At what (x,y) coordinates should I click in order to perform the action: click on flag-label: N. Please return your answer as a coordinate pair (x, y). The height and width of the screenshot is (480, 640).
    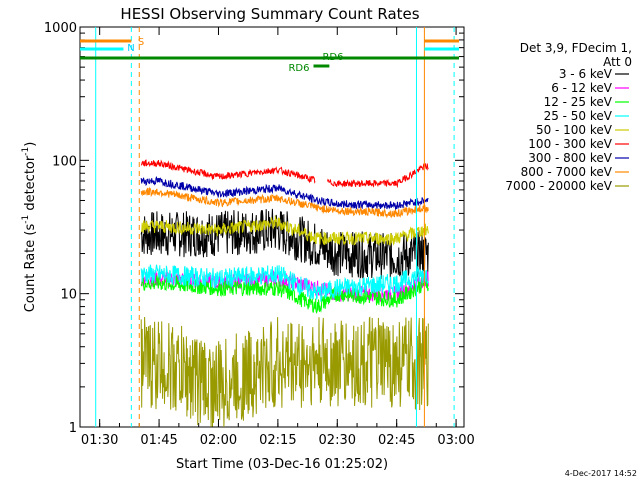
    Looking at the image, I should click on (130, 48).